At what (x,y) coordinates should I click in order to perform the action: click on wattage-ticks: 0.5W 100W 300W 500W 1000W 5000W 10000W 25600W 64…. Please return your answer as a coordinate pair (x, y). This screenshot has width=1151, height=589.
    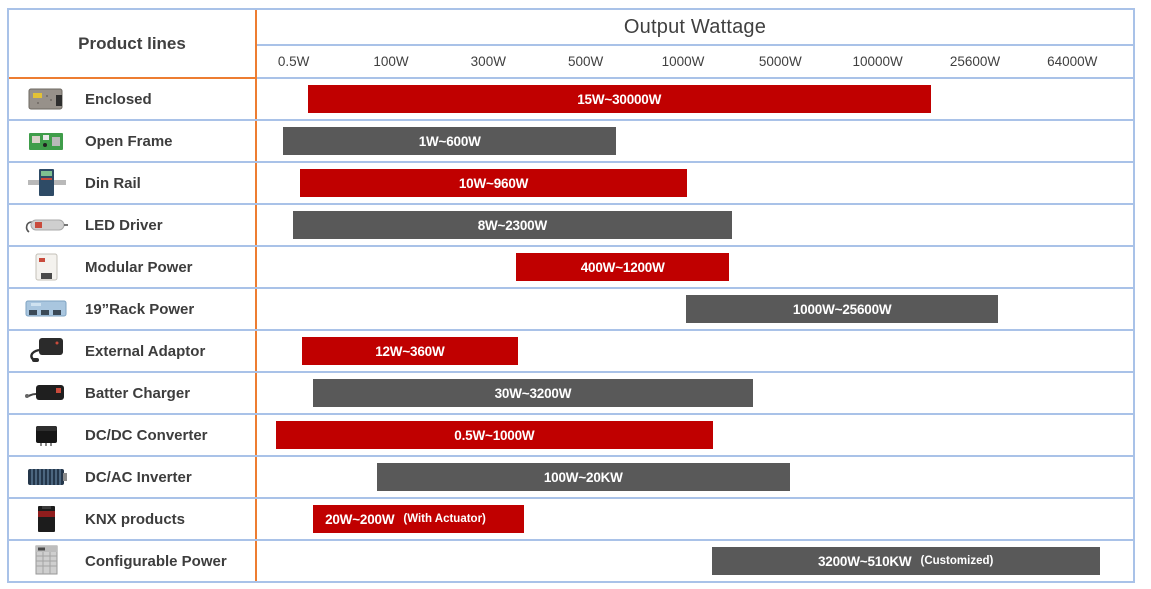
    Looking at the image, I should click on (683, 61).